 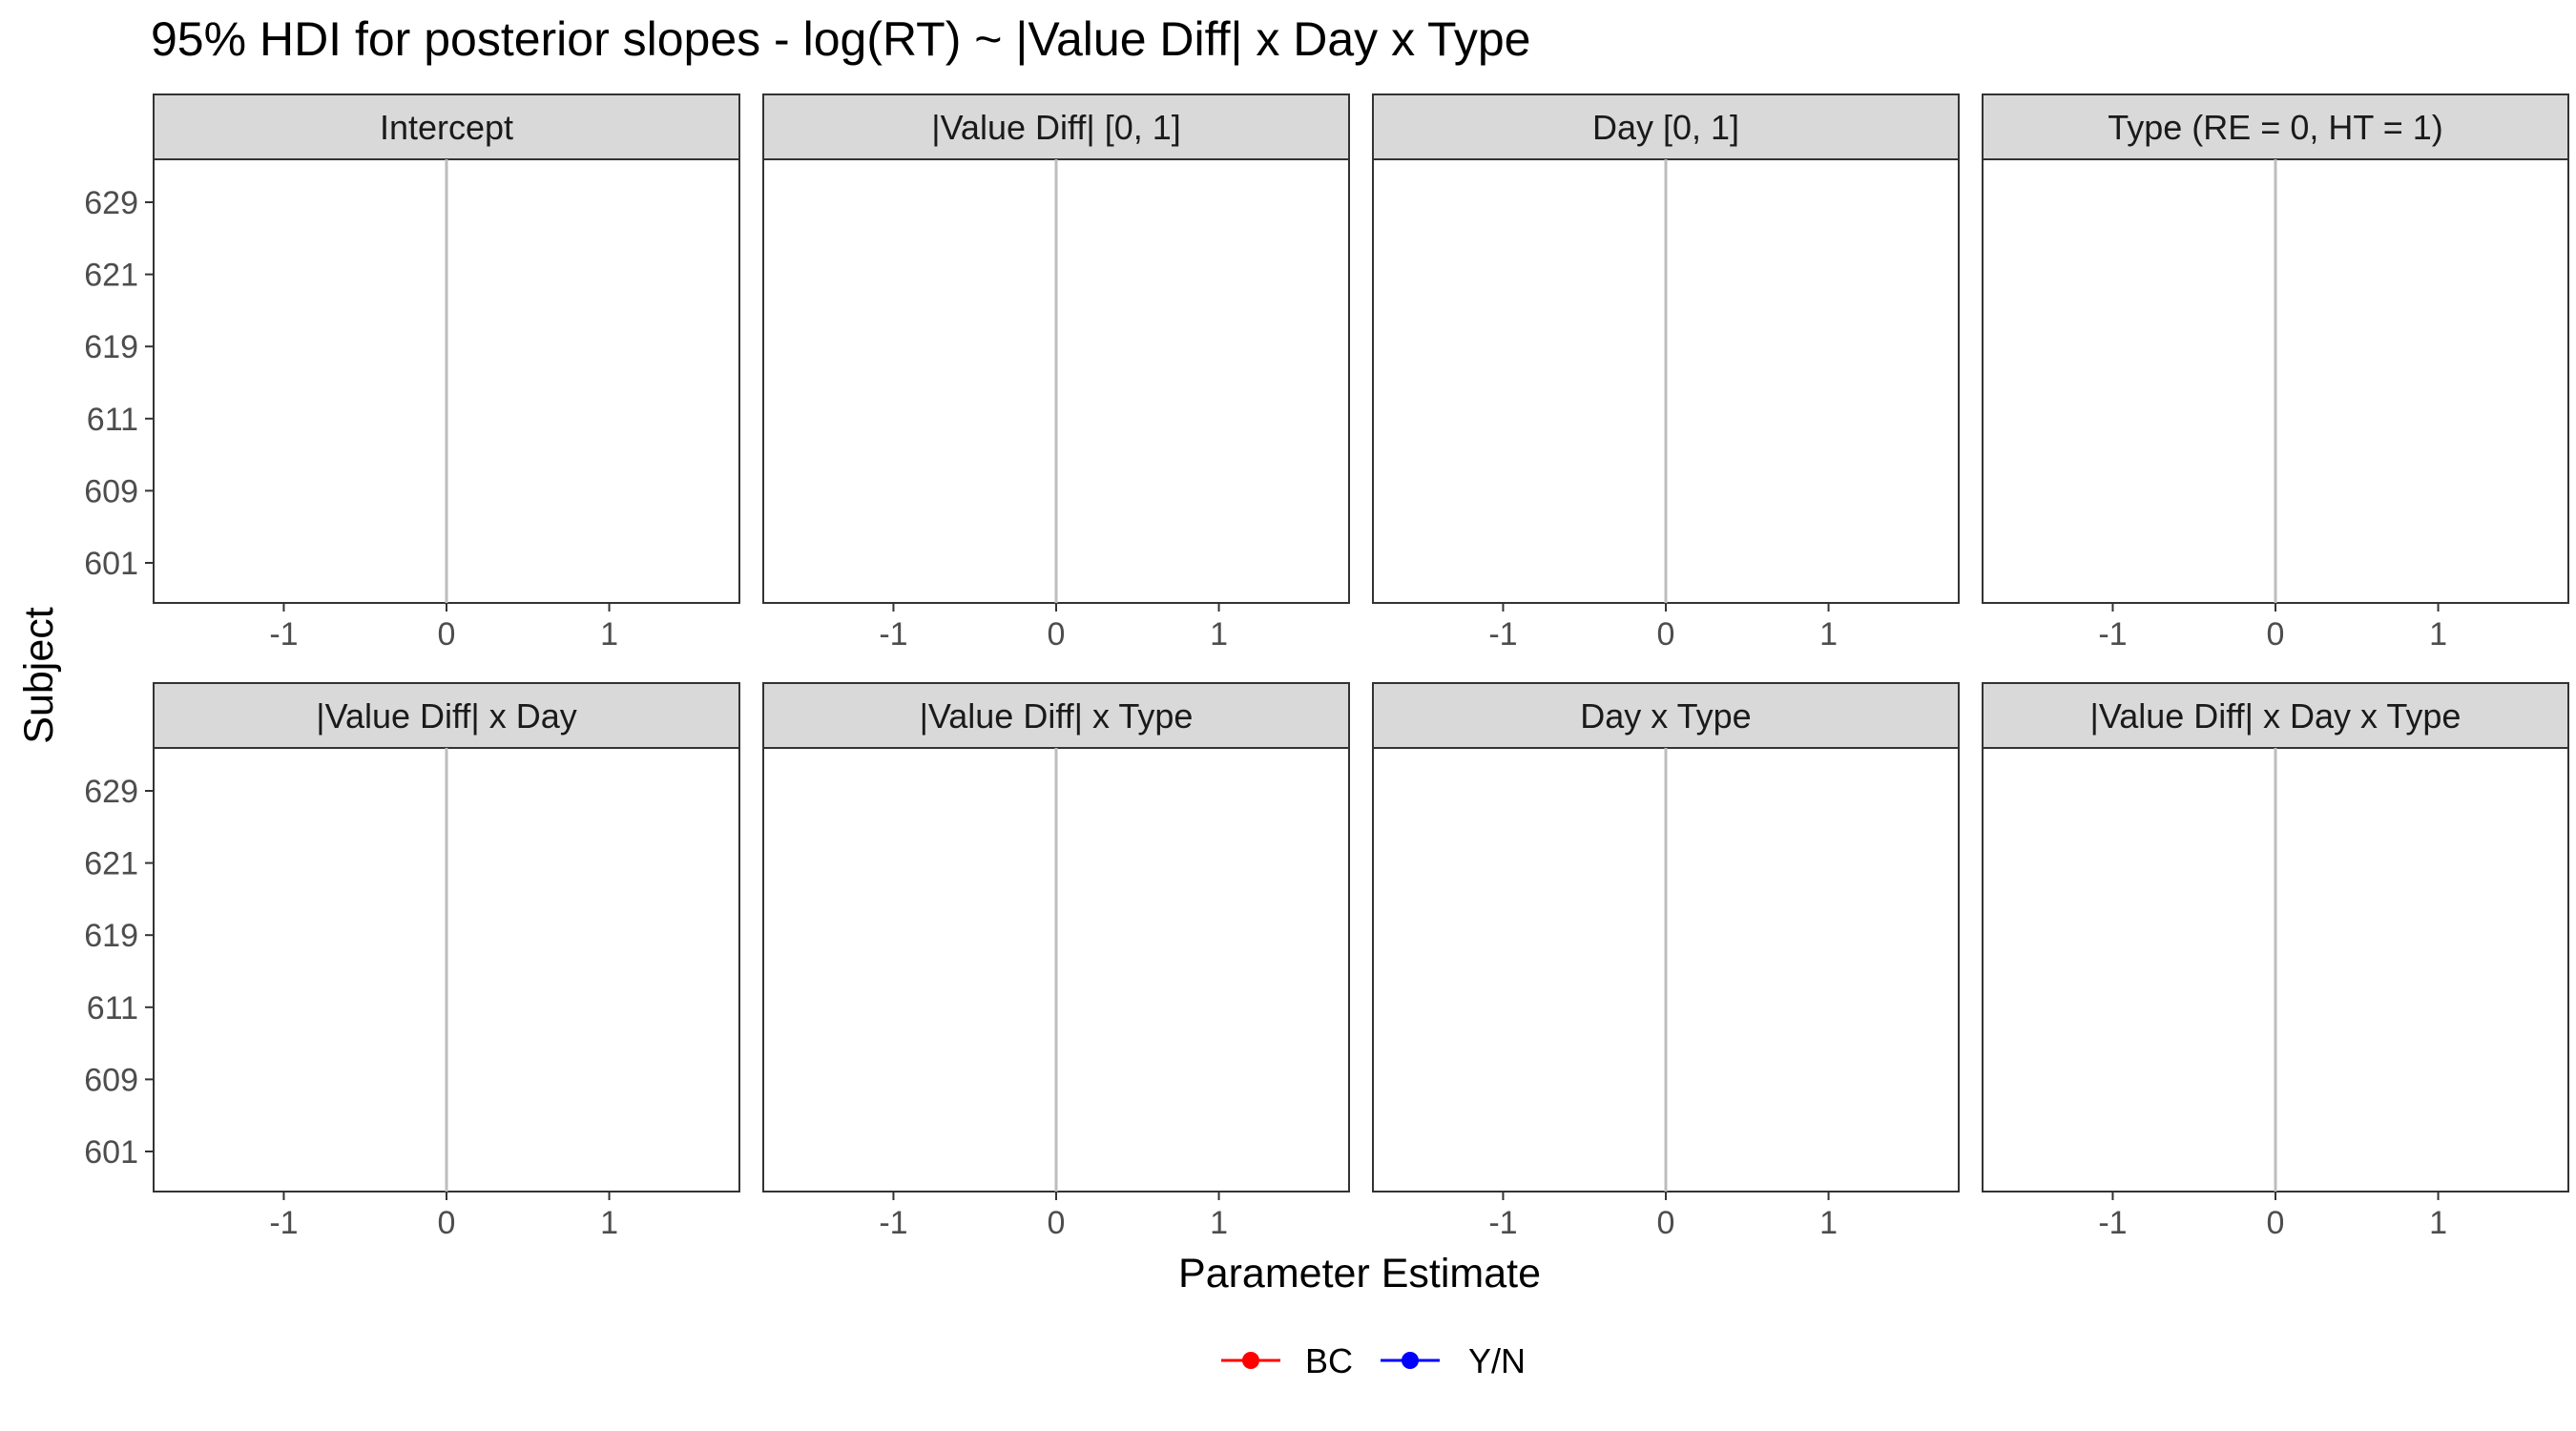 I want to click on x-axis-label: Parameter Estimate, so click(x=1359, y=1273).